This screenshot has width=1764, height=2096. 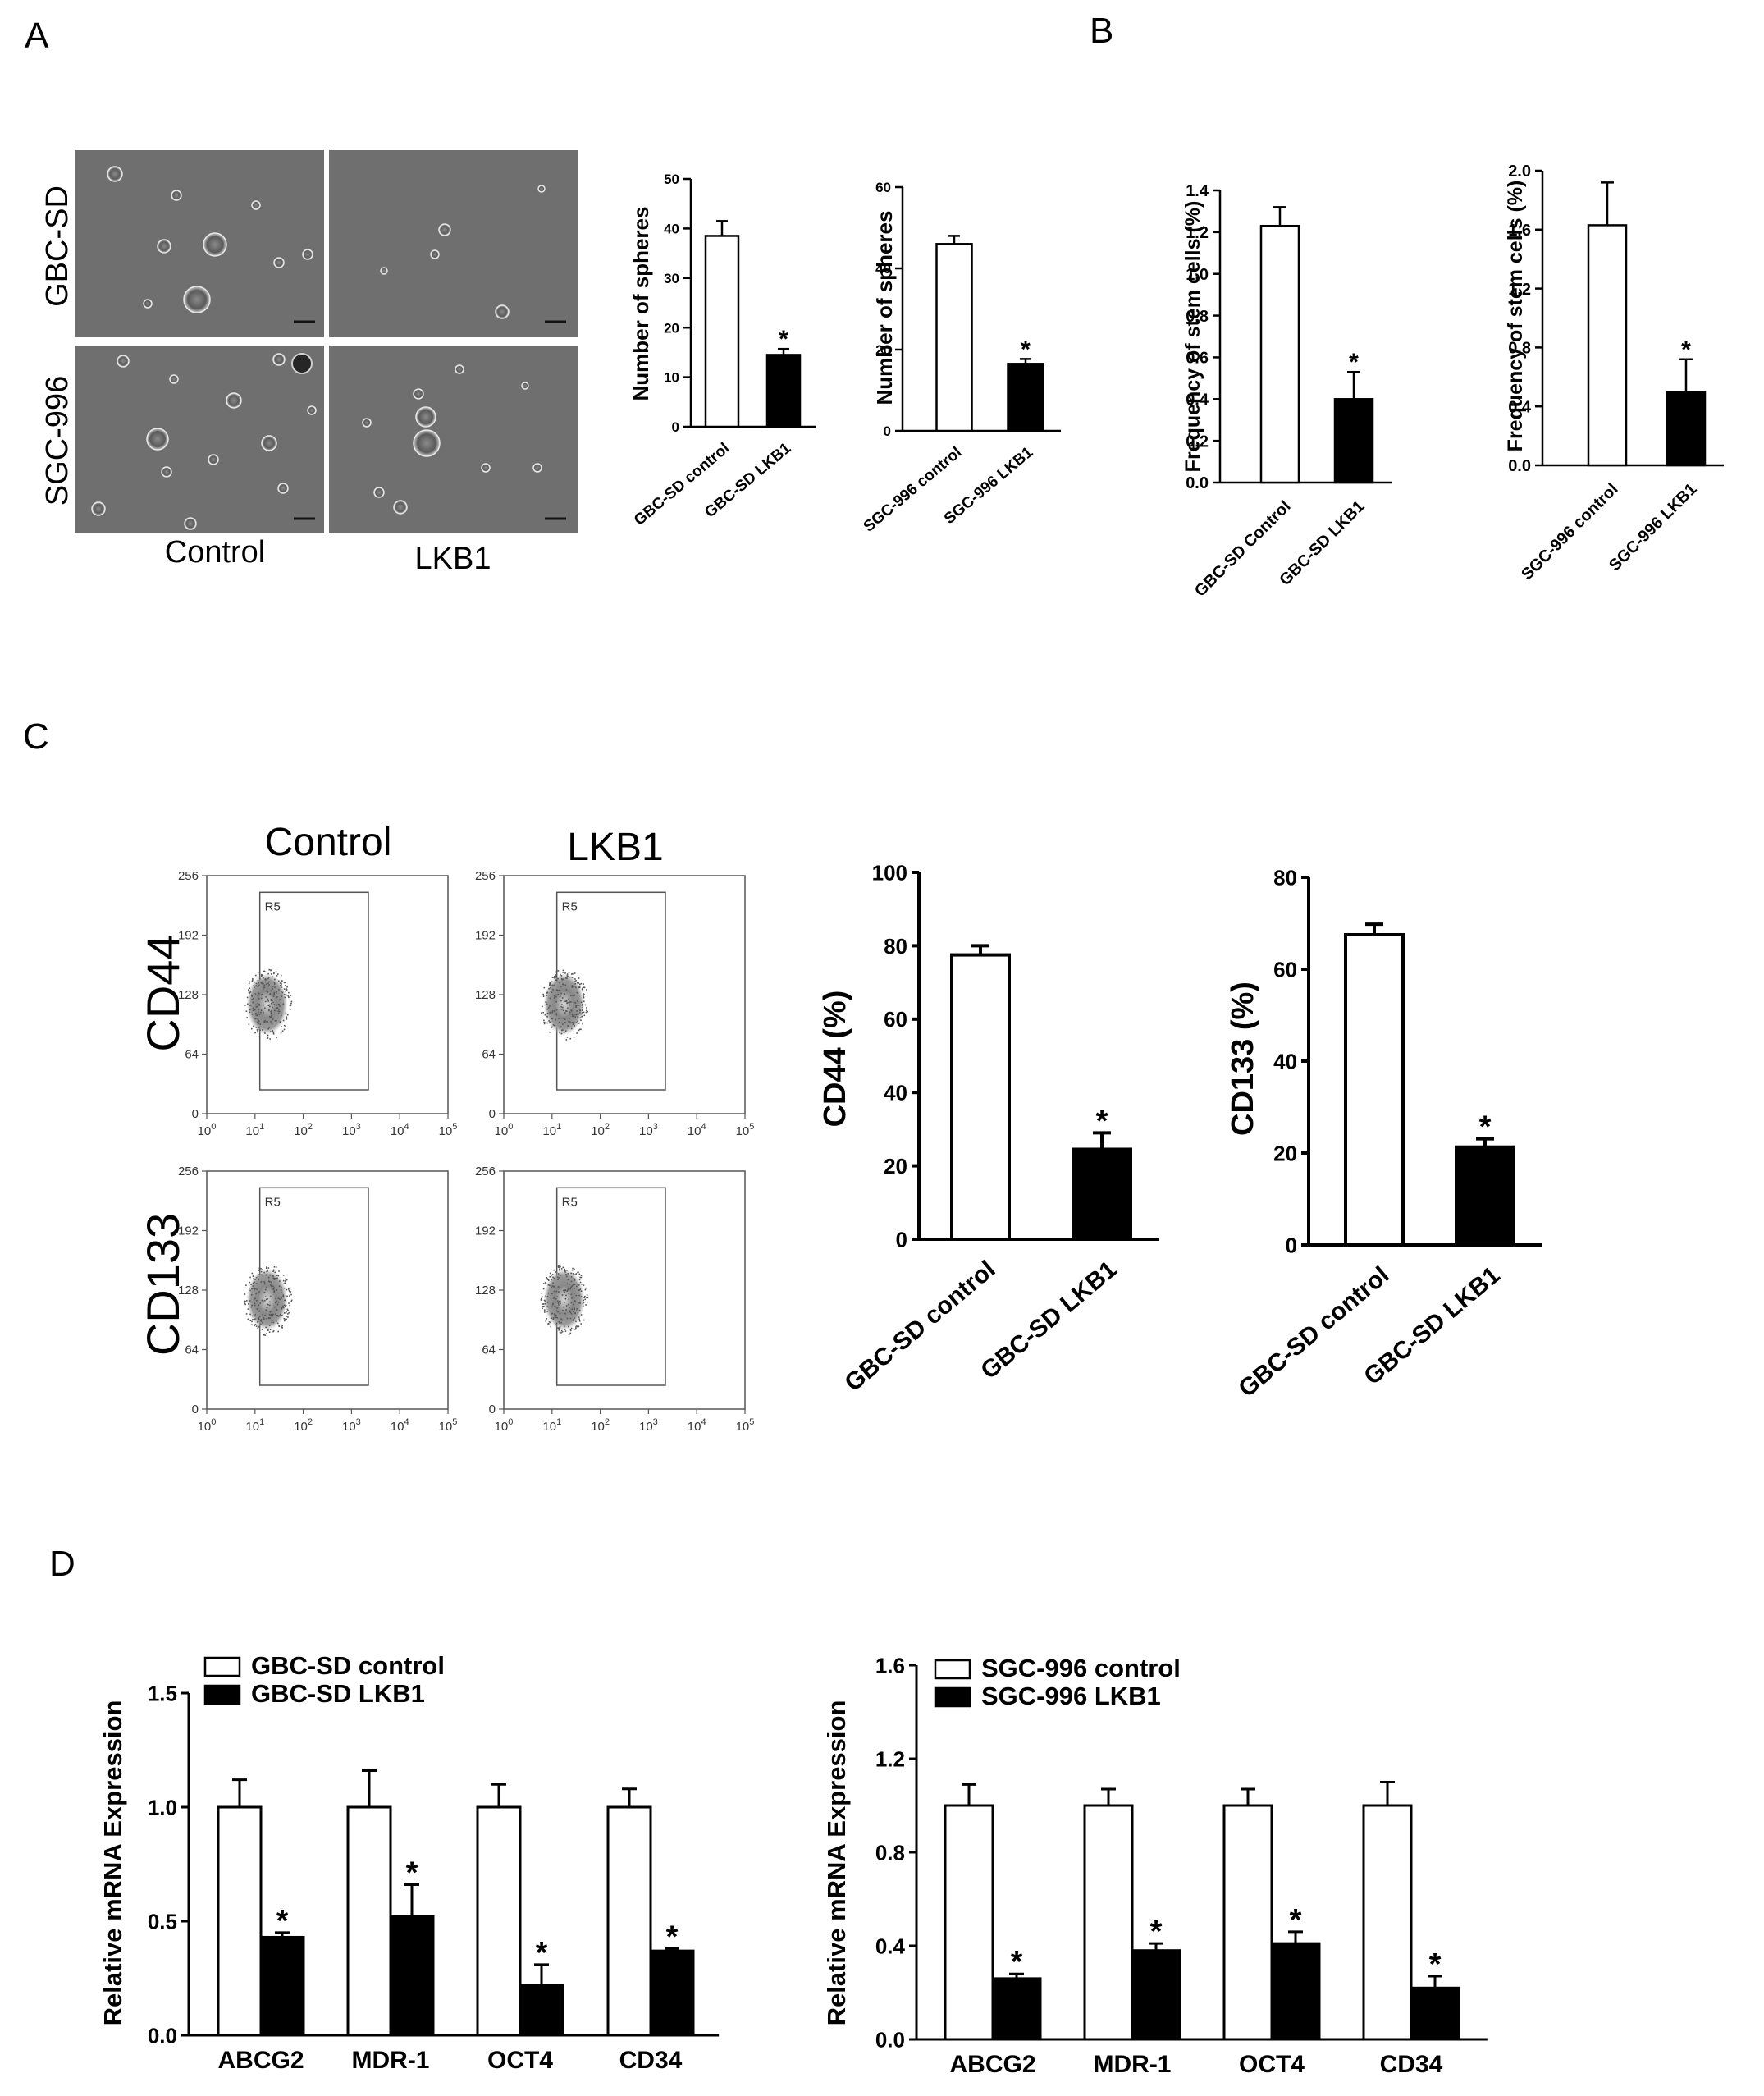 What do you see at coordinates (454, 439) in the screenshot?
I see `micrograph-sgc996-lkb1` at bounding box center [454, 439].